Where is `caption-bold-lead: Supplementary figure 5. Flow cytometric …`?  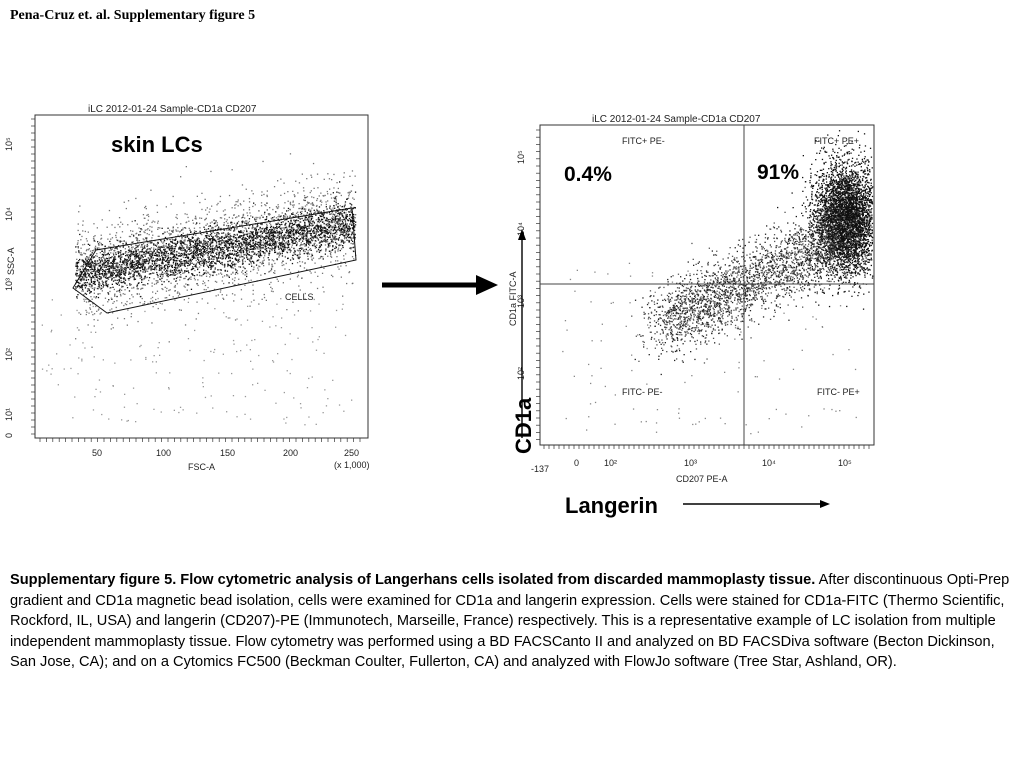
caption-bold-lead: Supplementary figure 5. Flow cytometric … is located at coordinates (413, 580).